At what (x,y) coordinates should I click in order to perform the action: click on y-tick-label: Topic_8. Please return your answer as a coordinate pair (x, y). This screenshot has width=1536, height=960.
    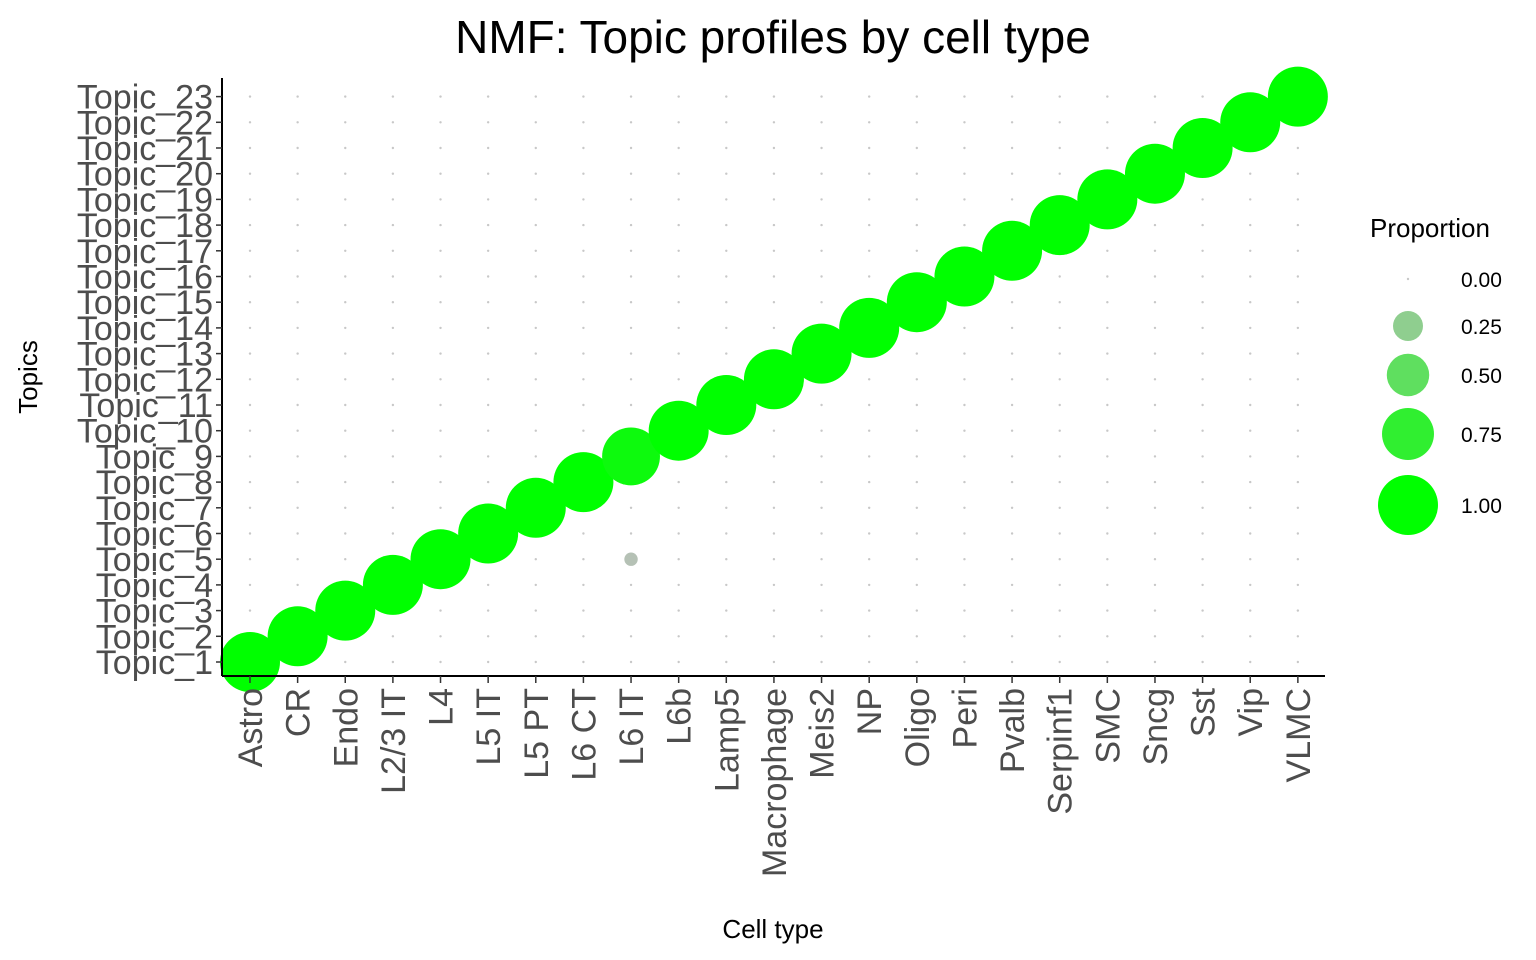
    Looking at the image, I should click on (154, 483).